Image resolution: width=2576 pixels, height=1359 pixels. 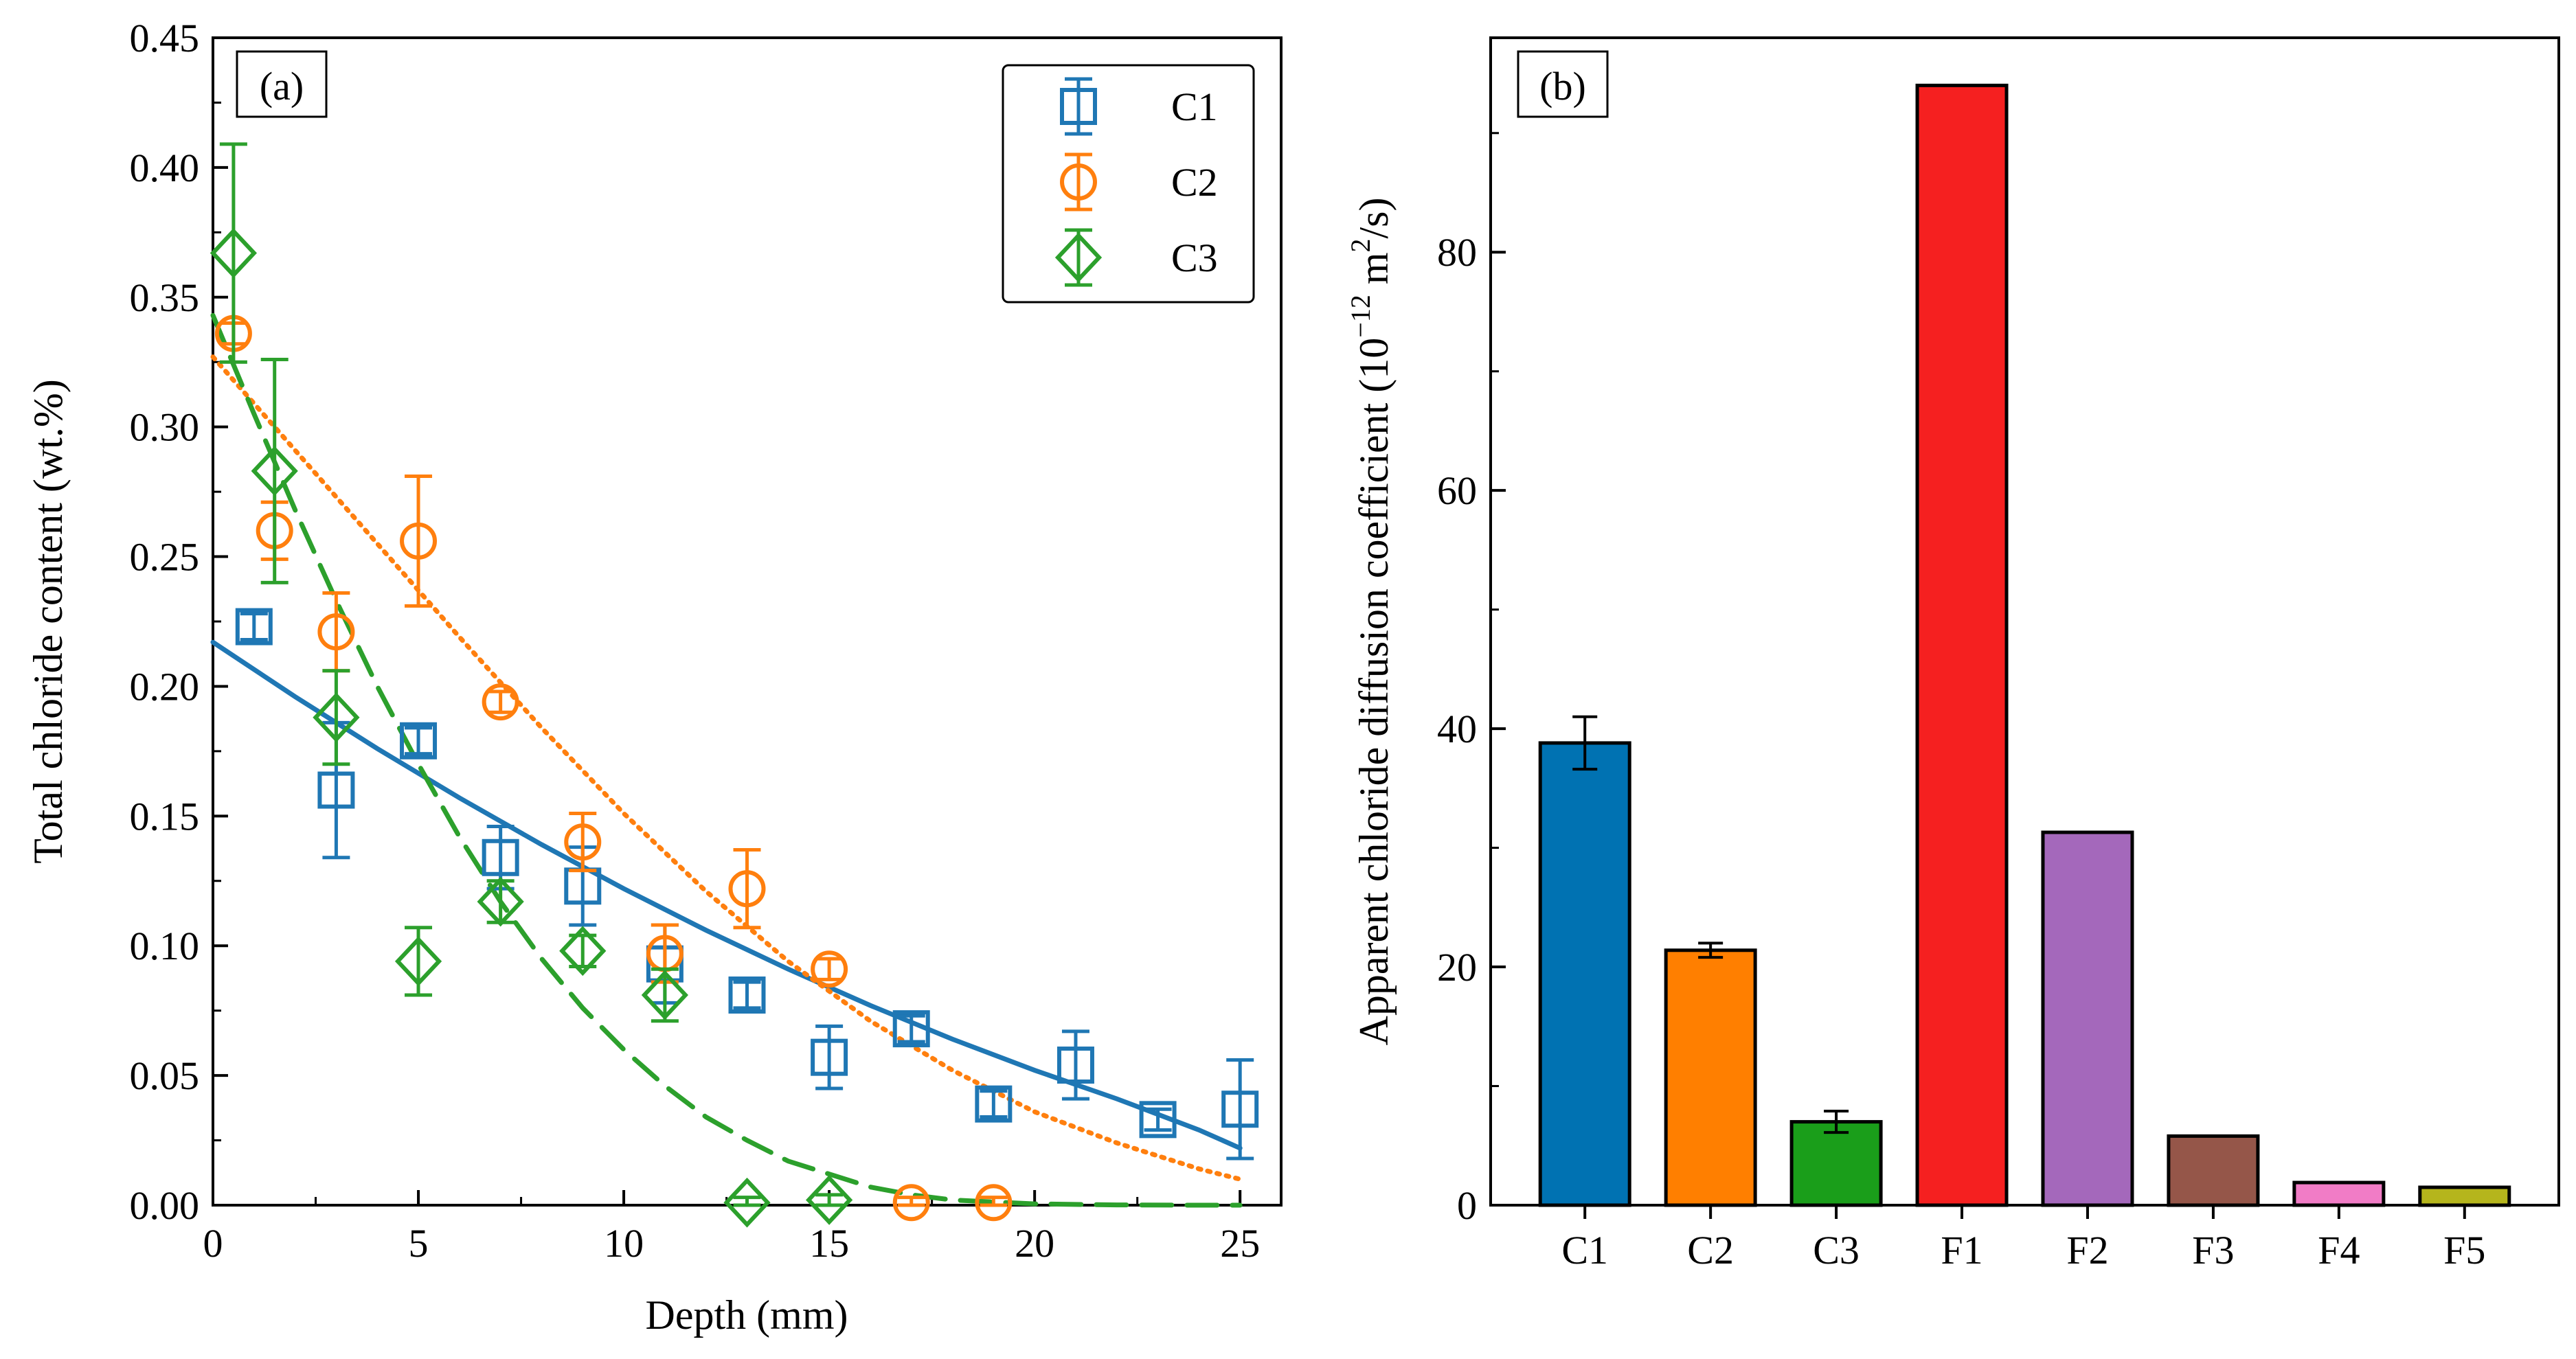 I want to click on x-tick-label: 25, so click(x=1240, y=1243).